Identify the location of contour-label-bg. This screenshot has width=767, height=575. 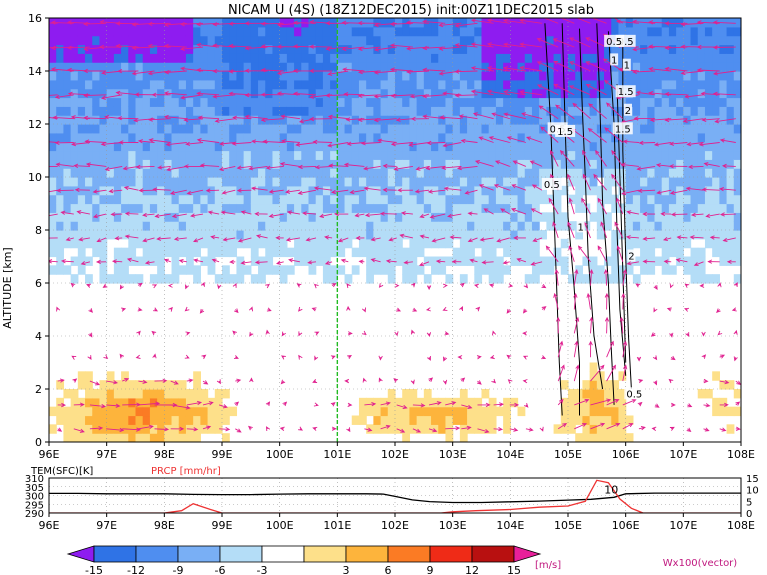
(631, 255).